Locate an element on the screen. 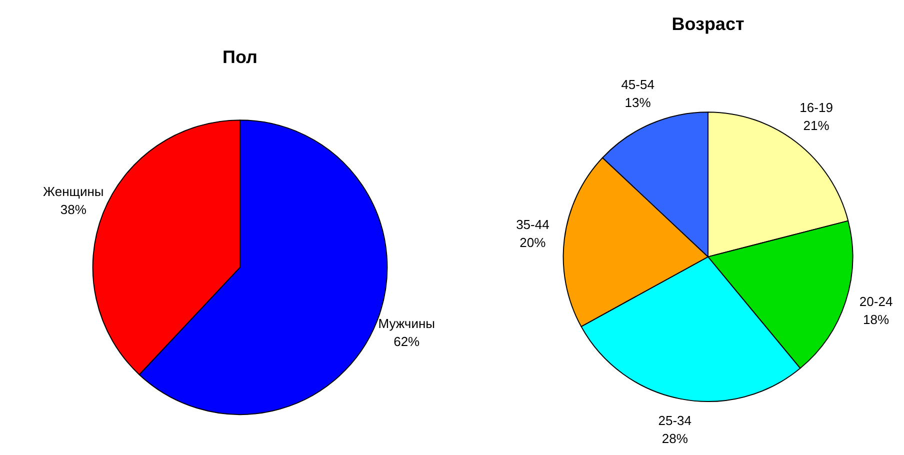 The image size is (904, 455). slice-label: 25-34 is located at coordinates (675, 420).